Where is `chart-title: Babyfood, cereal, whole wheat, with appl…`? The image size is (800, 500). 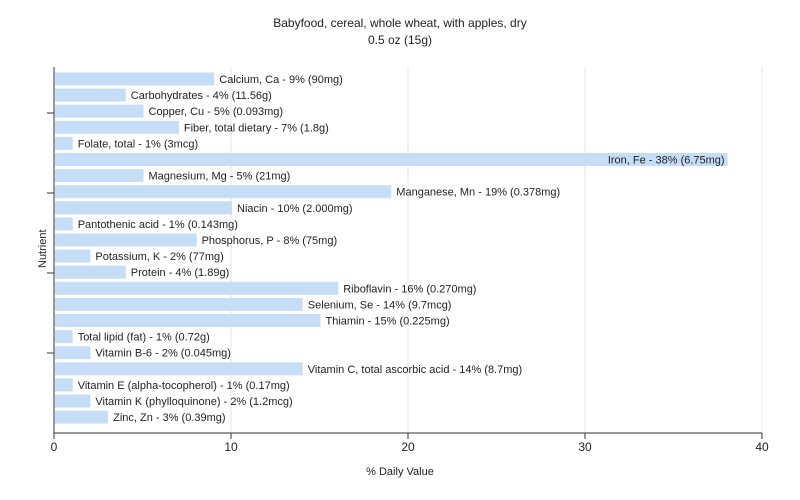
chart-title: Babyfood, cereal, whole wheat, with appl… is located at coordinates (400, 23).